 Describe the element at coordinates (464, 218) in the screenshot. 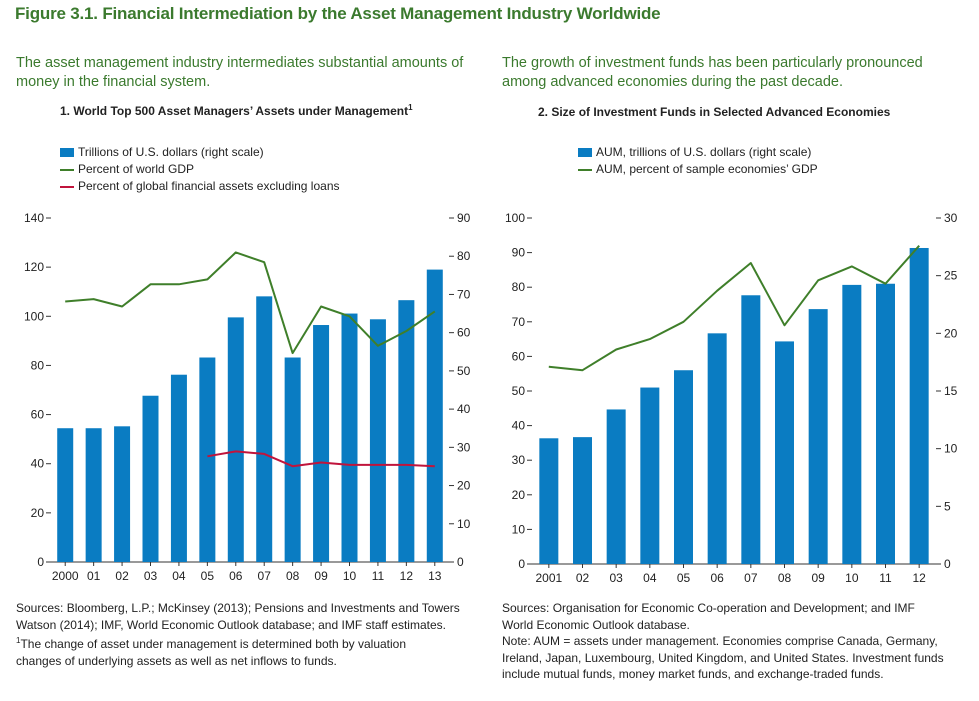

I see `right-axis-tick-label: 90` at that location.